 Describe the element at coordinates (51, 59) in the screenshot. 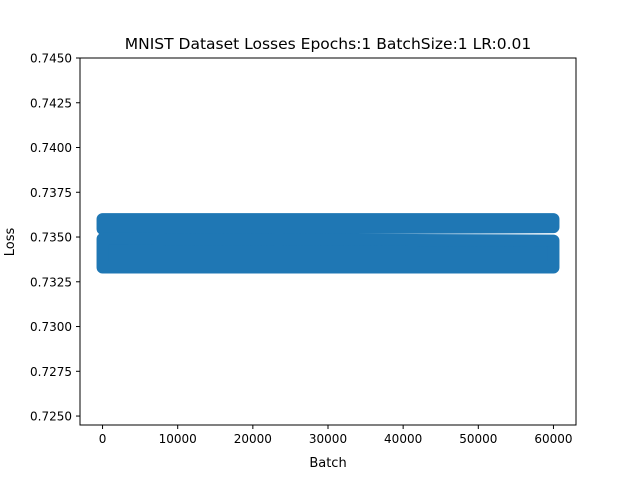

I see `y-tick-label: 0.7450` at that location.